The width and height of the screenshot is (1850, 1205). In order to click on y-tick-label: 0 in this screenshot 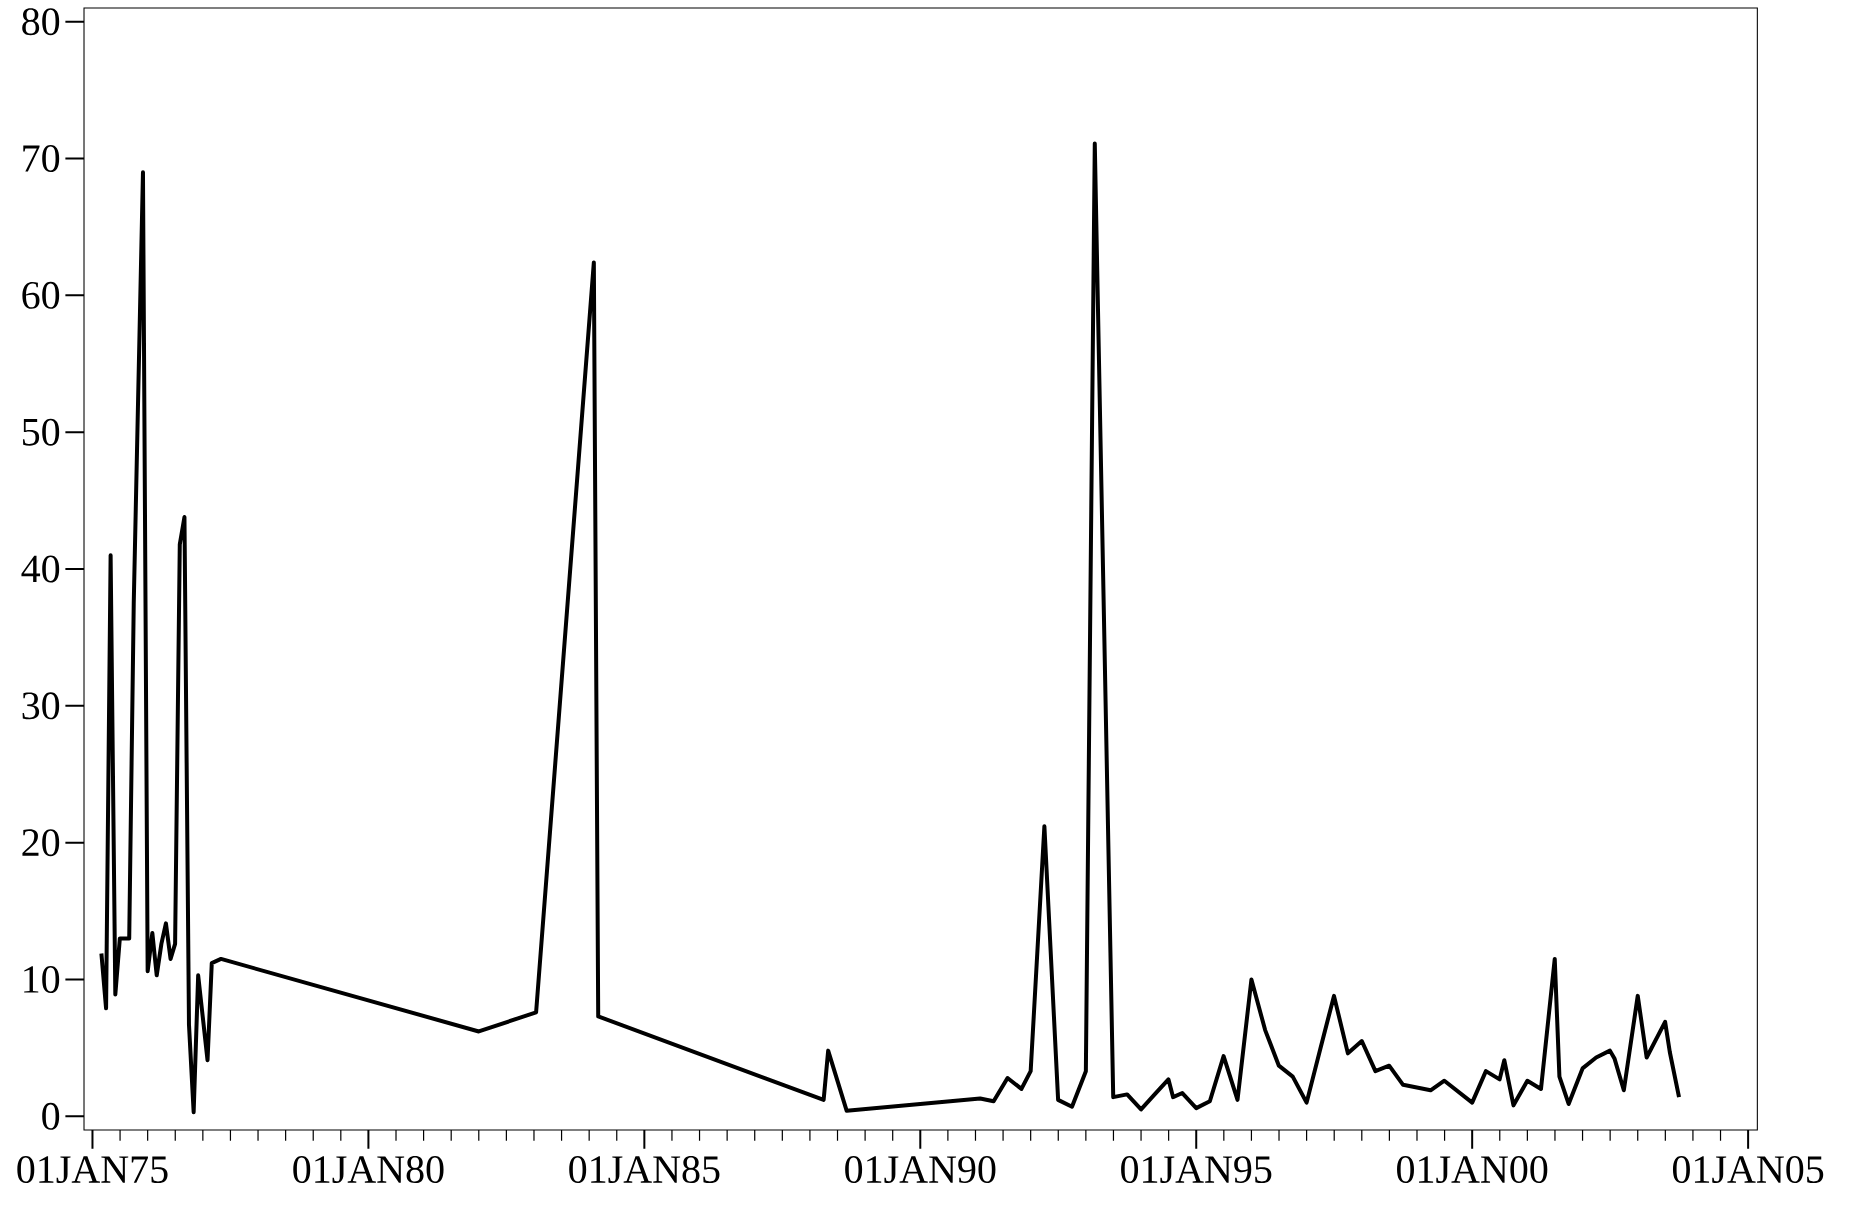, I will do `click(51, 1116)`.